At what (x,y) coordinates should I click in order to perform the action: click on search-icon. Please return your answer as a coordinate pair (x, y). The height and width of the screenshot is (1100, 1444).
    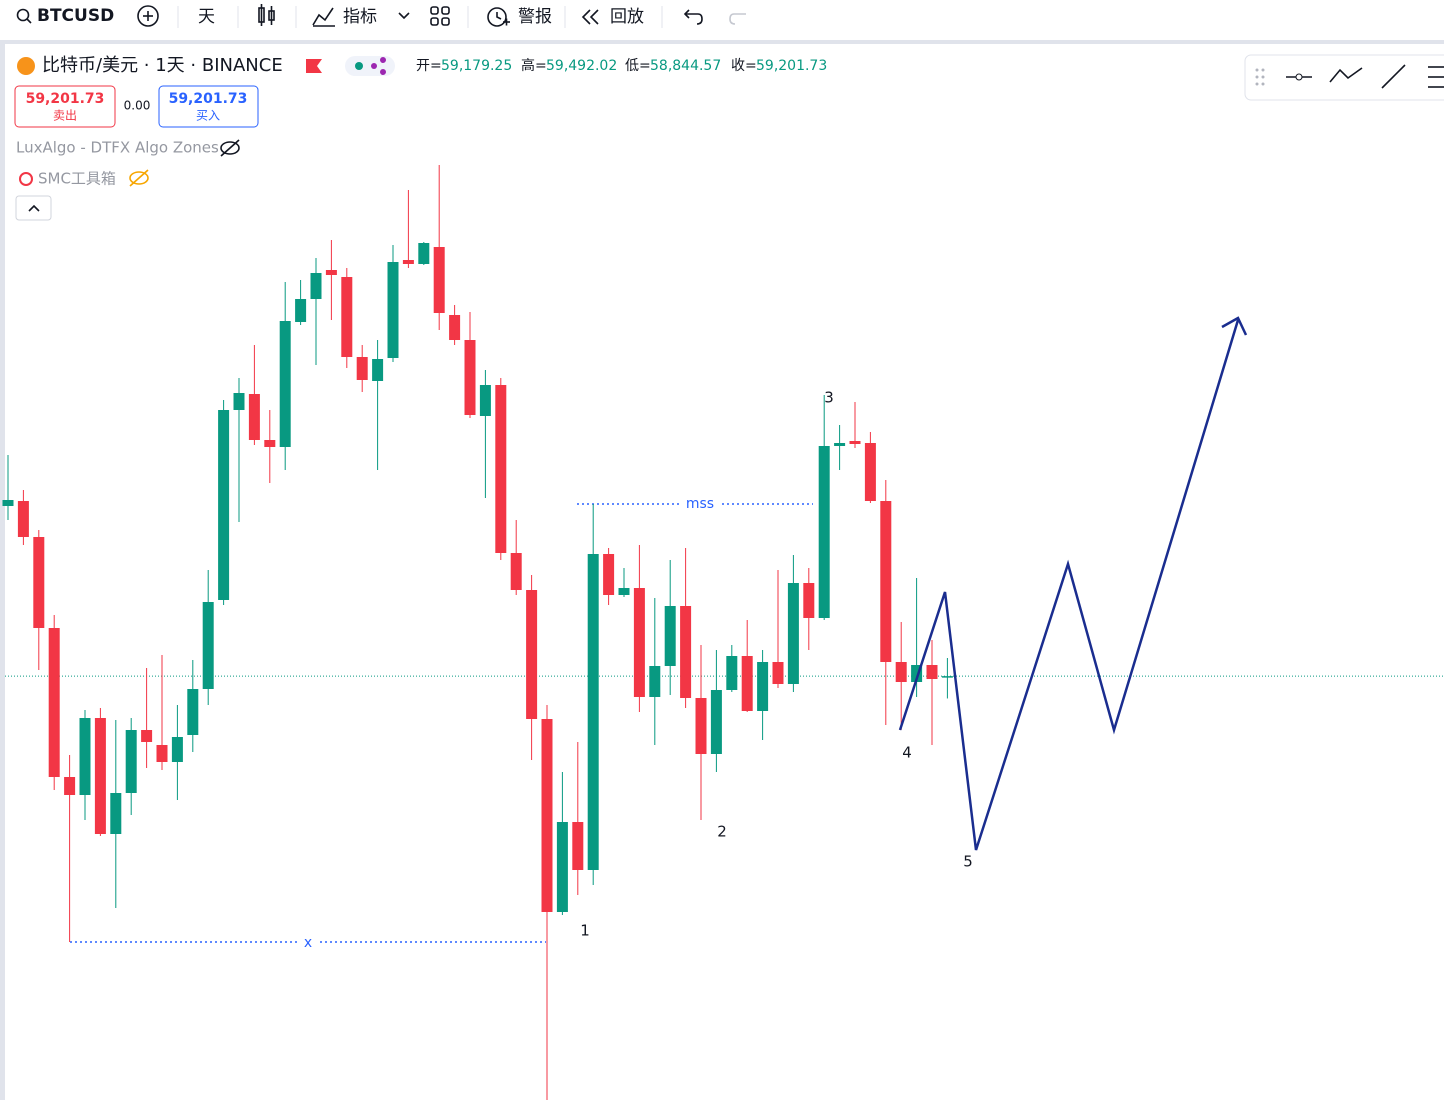
    Looking at the image, I should click on (24, 16).